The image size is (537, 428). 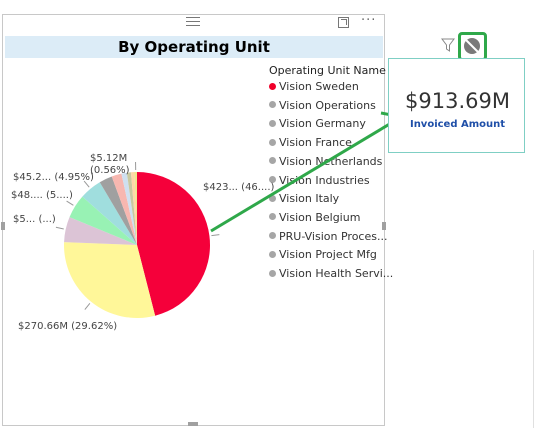 What do you see at coordinates (472, 46) in the screenshot?
I see `disable-interaction-icon` at bounding box center [472, 46].